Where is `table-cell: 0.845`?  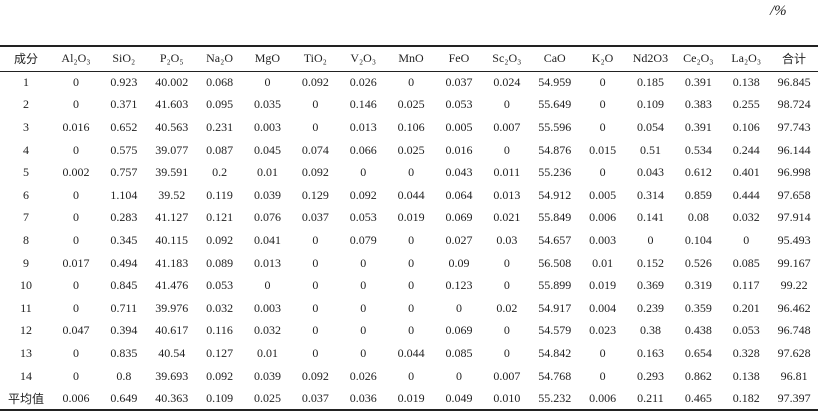
table-cell: 0.845 is located at coordinates (124, 285).